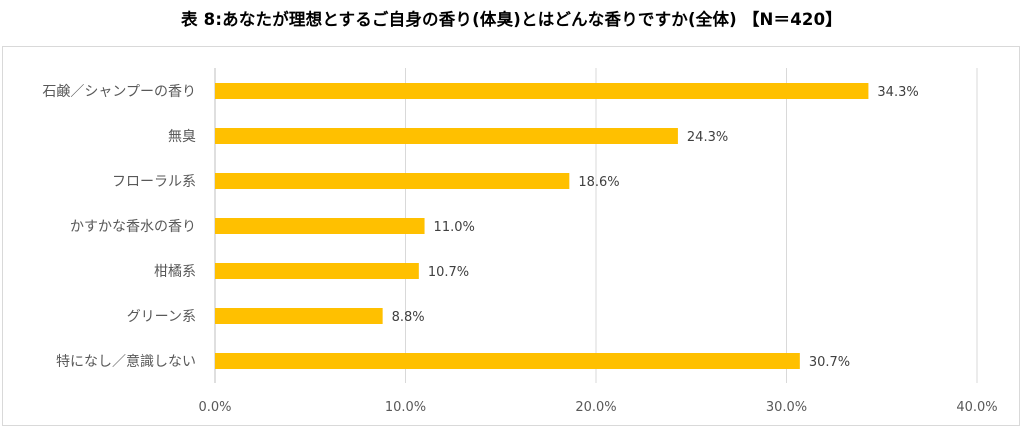 The image size is (1023, 429). I want to click on x-tick-label: 0.0%, so click(214, 407).